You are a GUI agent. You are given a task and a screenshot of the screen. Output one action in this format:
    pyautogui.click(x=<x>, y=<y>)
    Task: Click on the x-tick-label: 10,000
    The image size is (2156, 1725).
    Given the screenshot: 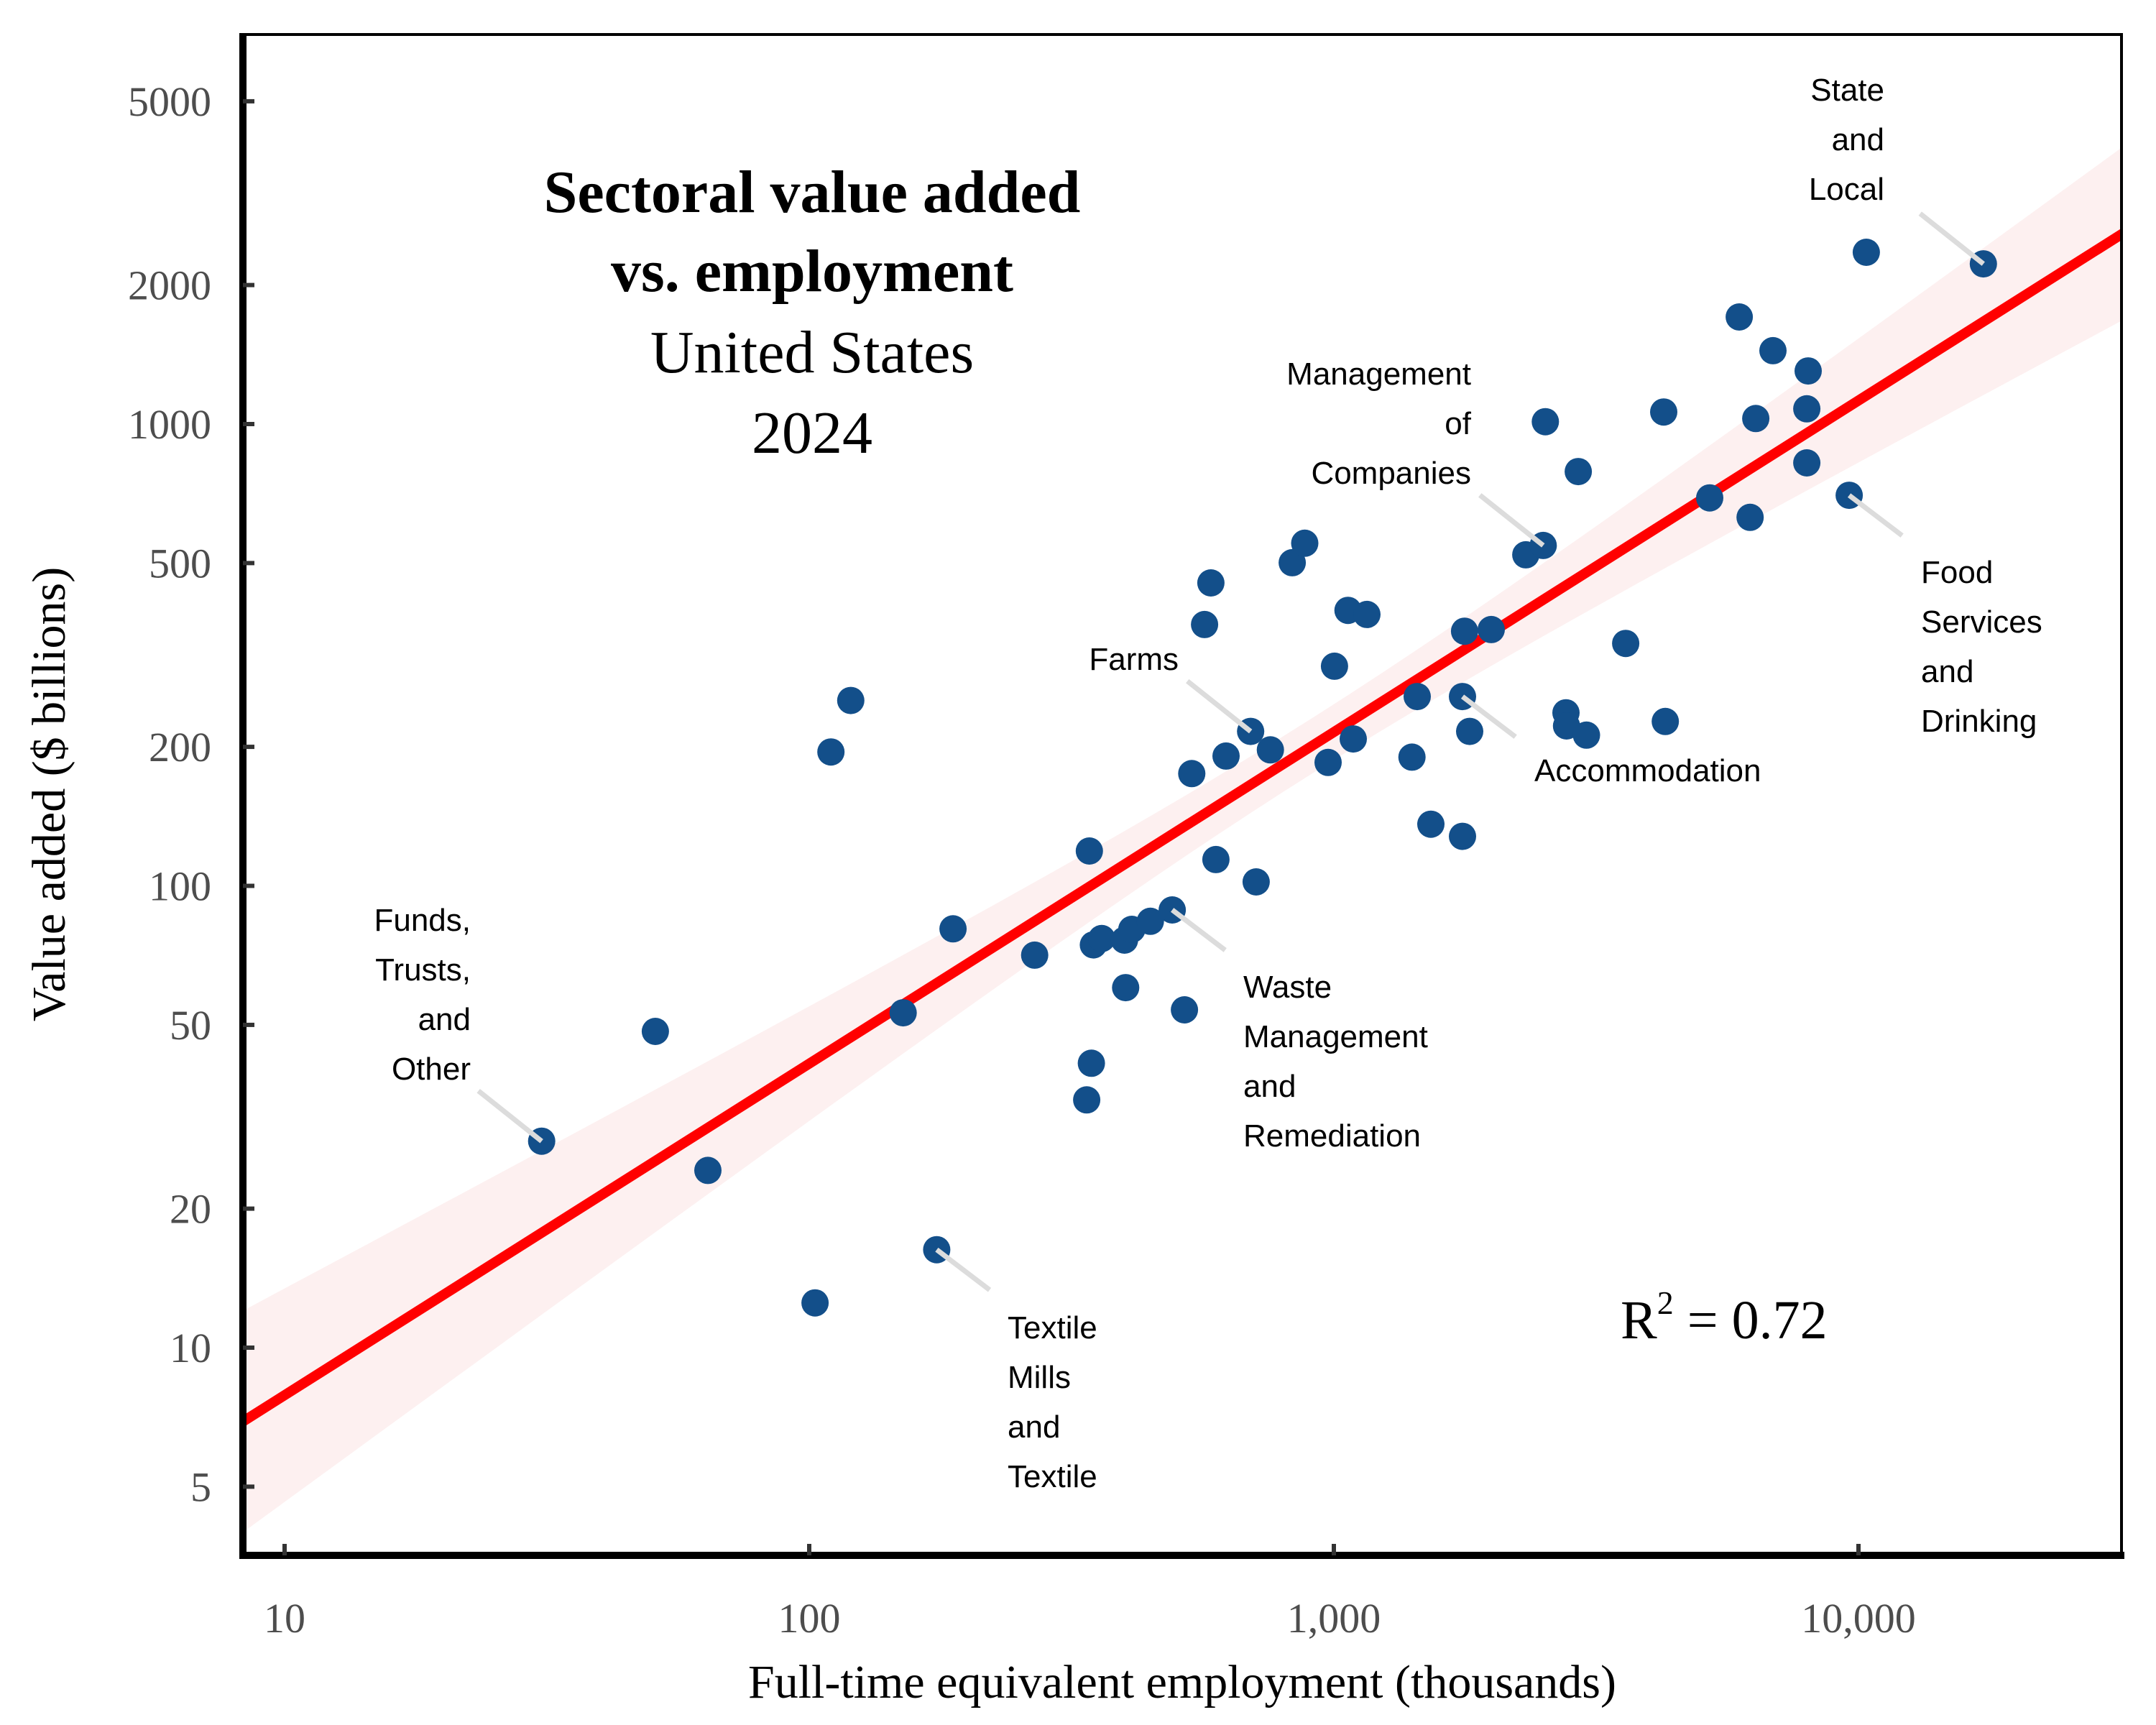 What is the action you would take?
    pyautogui.click(x=1858, y=1618)
    